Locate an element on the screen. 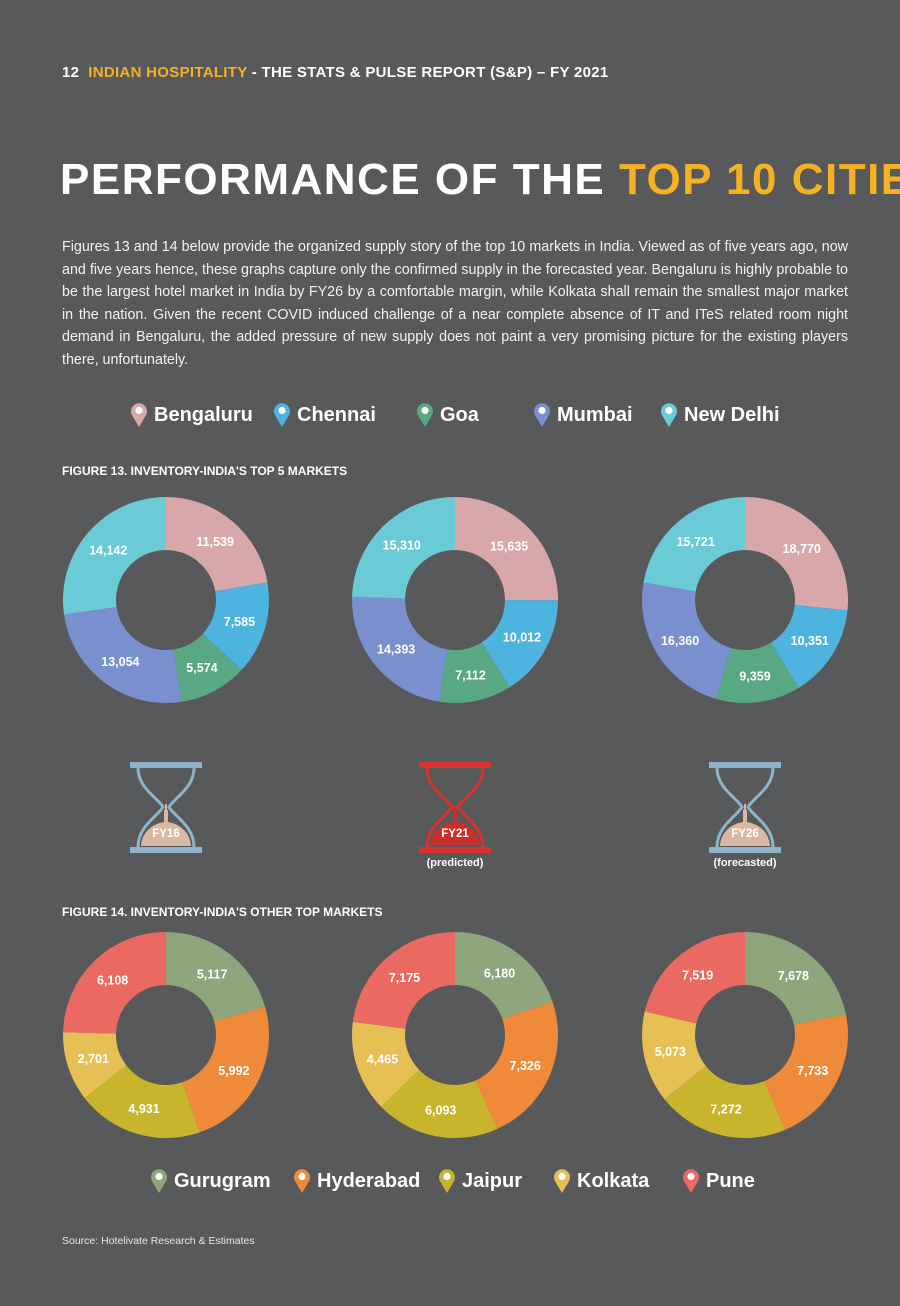 The height and width of the screenshot is (1306, 900). legend-label: Kolkata is located at coordinates (613, 1180).